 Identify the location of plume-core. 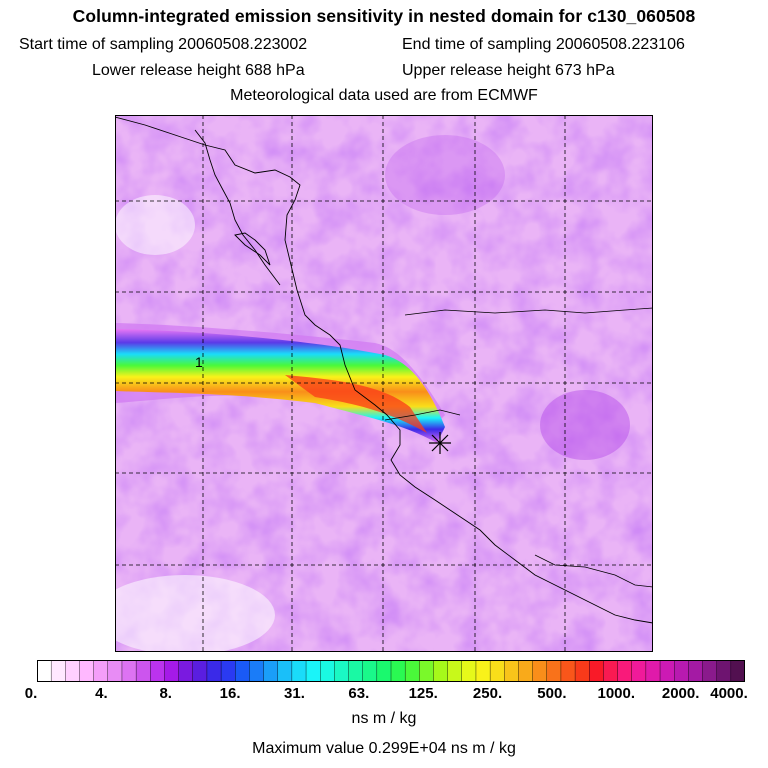
(356, 404).